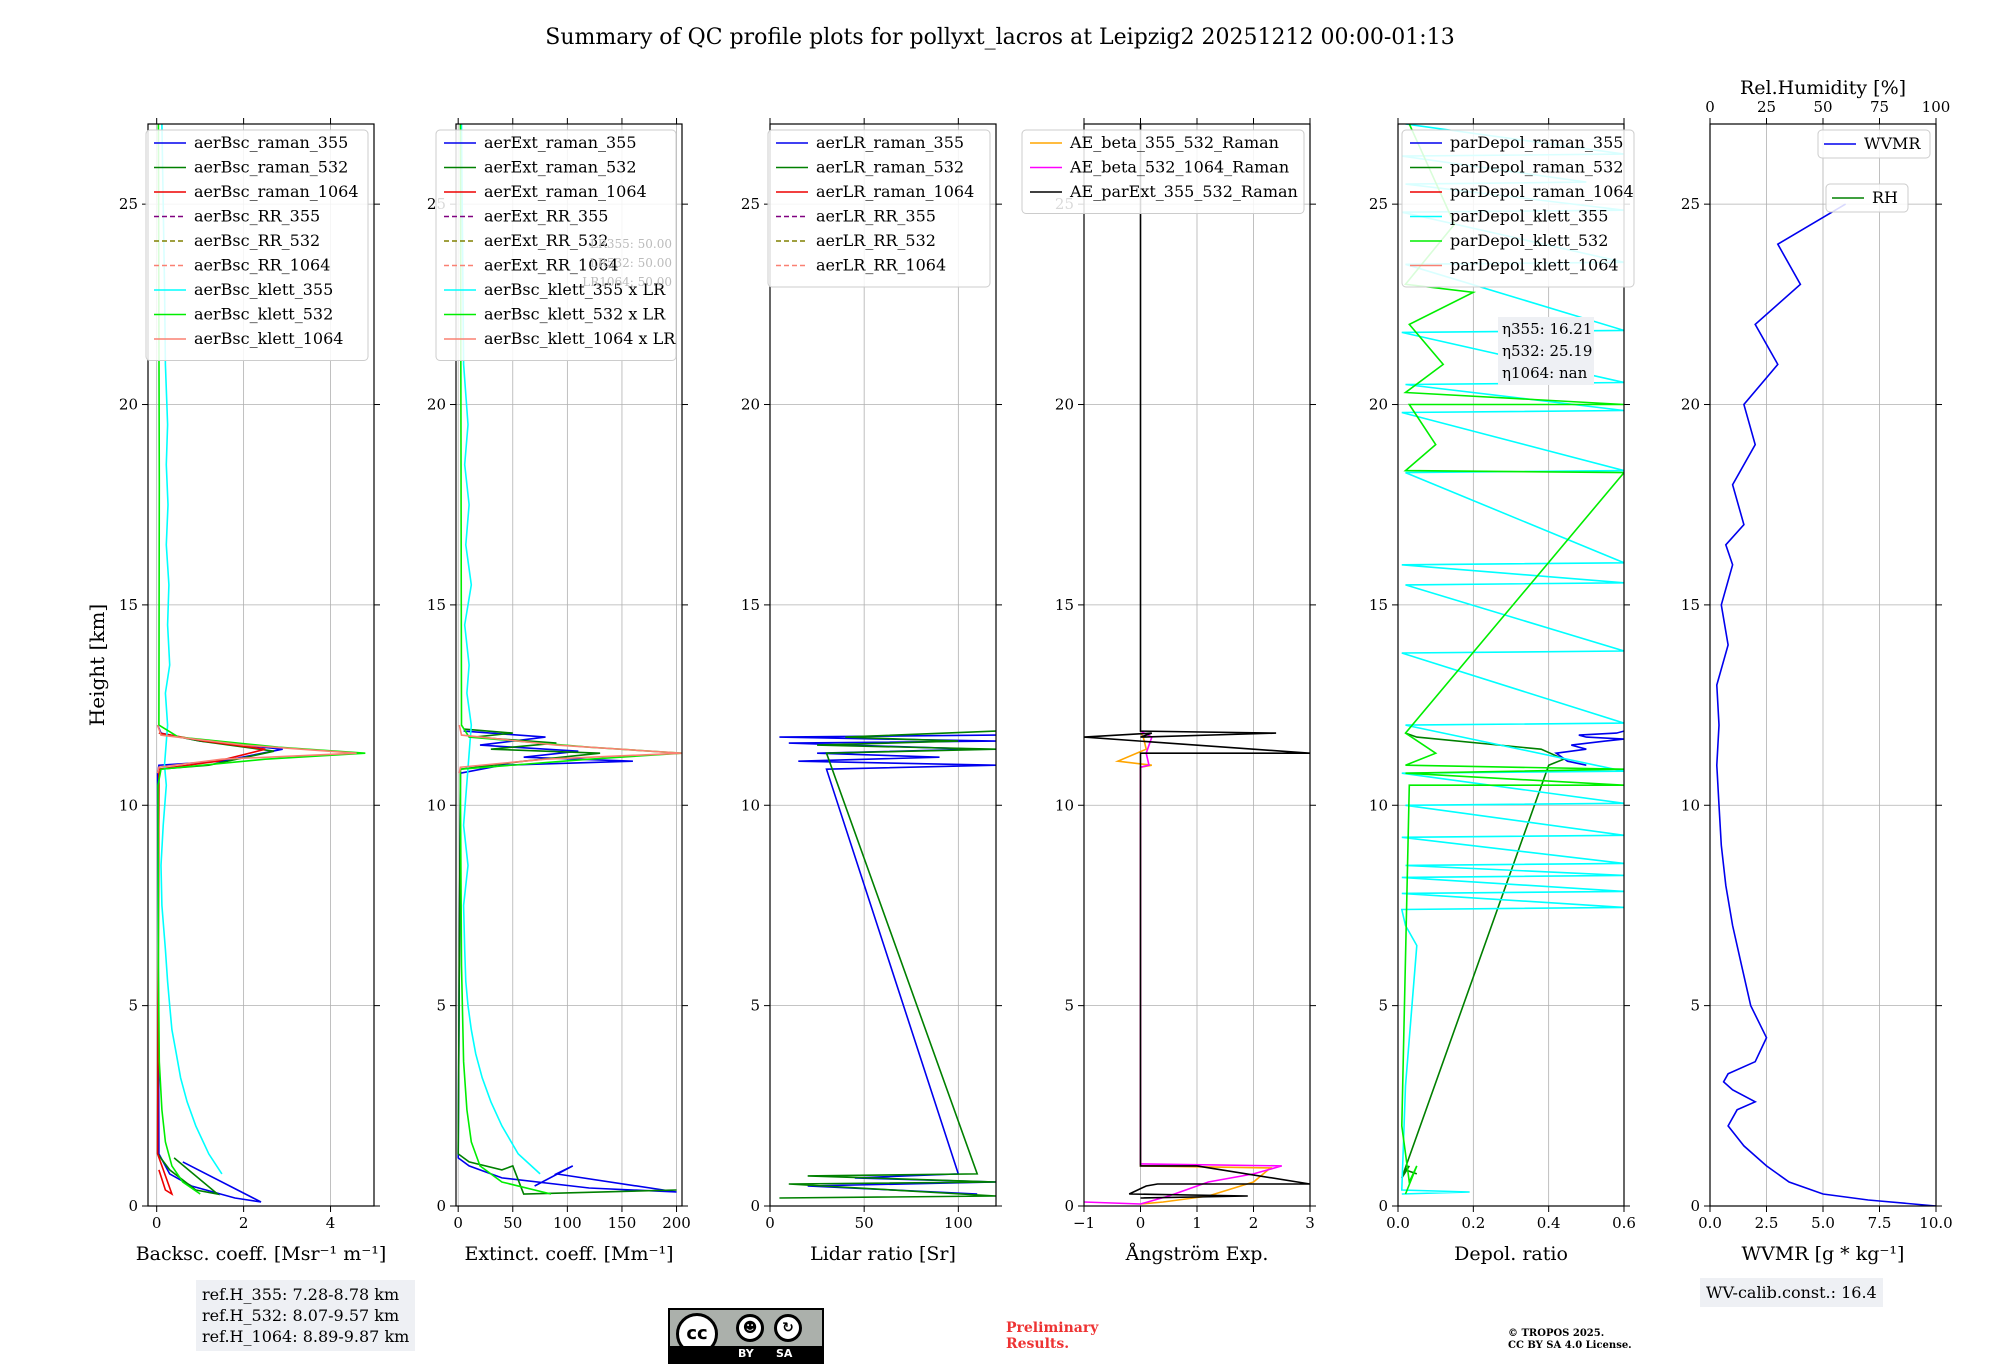 The width and height of the screenshot is (2000, 1364). I want to click on wv-calibration-constant: WV-calib.const.: 16.4, so click(1791, 1292).